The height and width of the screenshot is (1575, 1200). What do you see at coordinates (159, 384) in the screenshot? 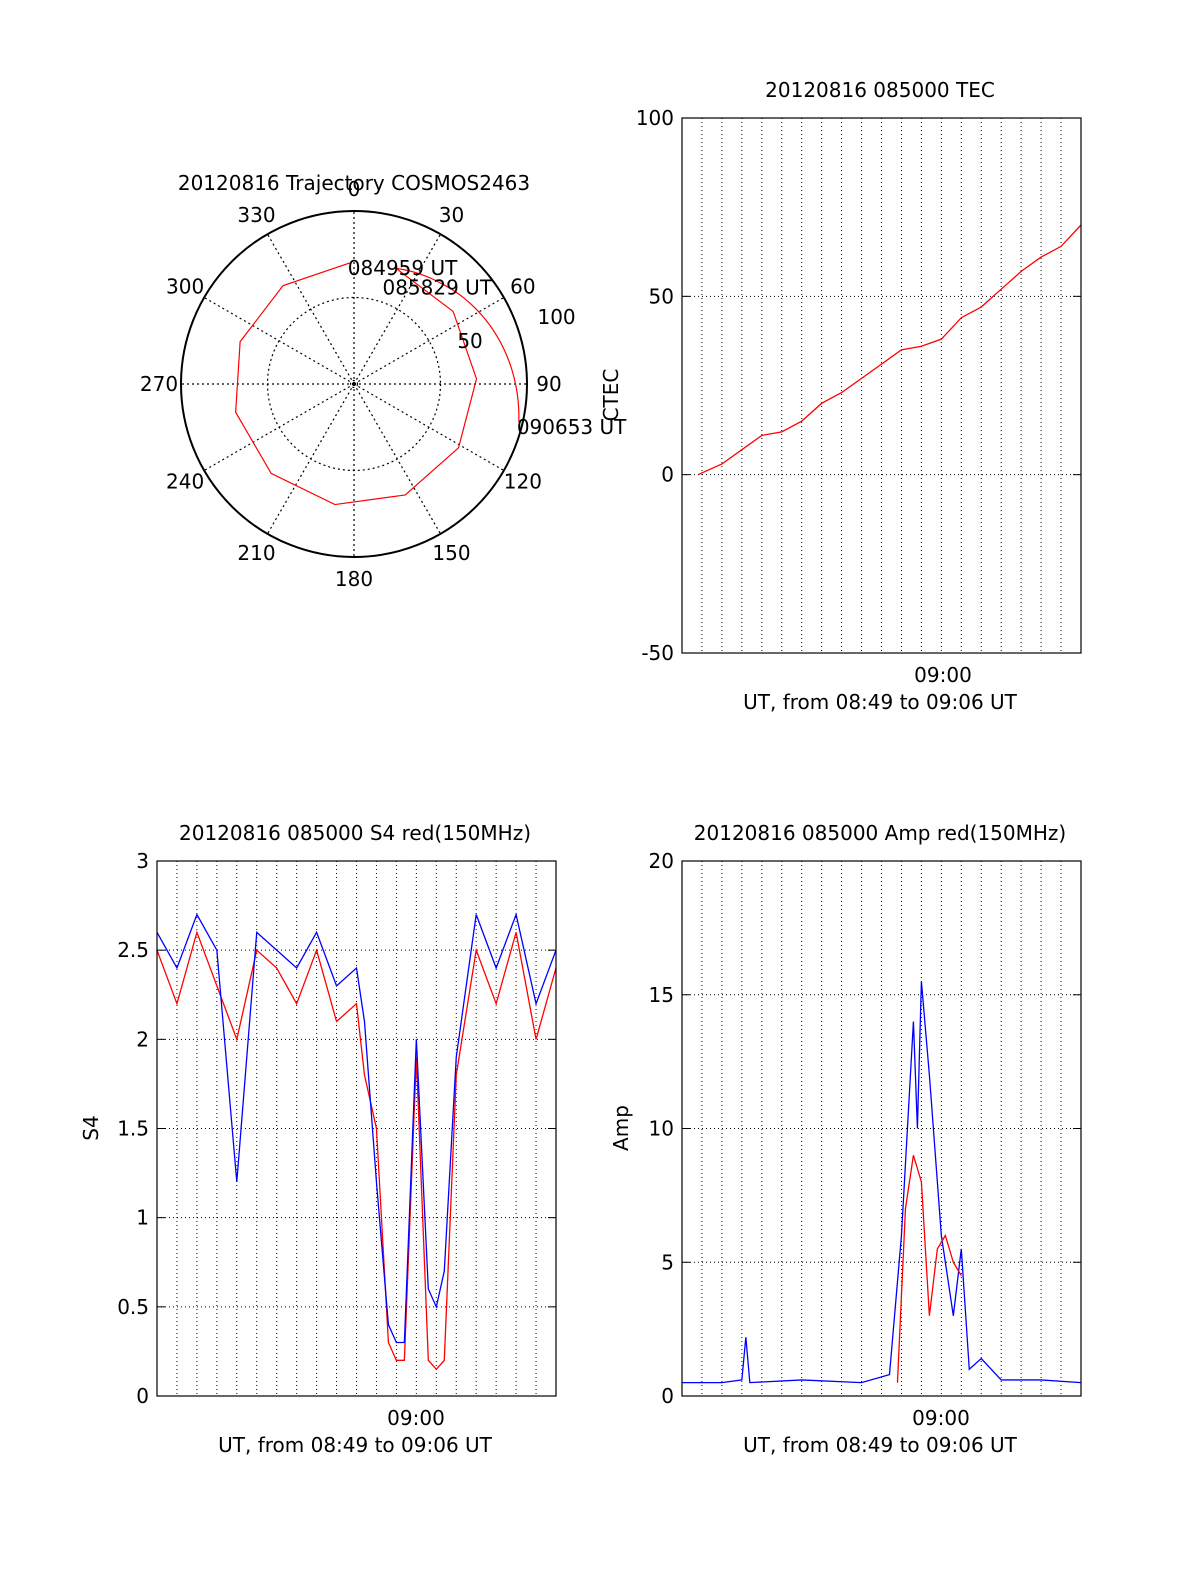
I see `polar-azimuth-label: 270` at bounding box center [159, 384].